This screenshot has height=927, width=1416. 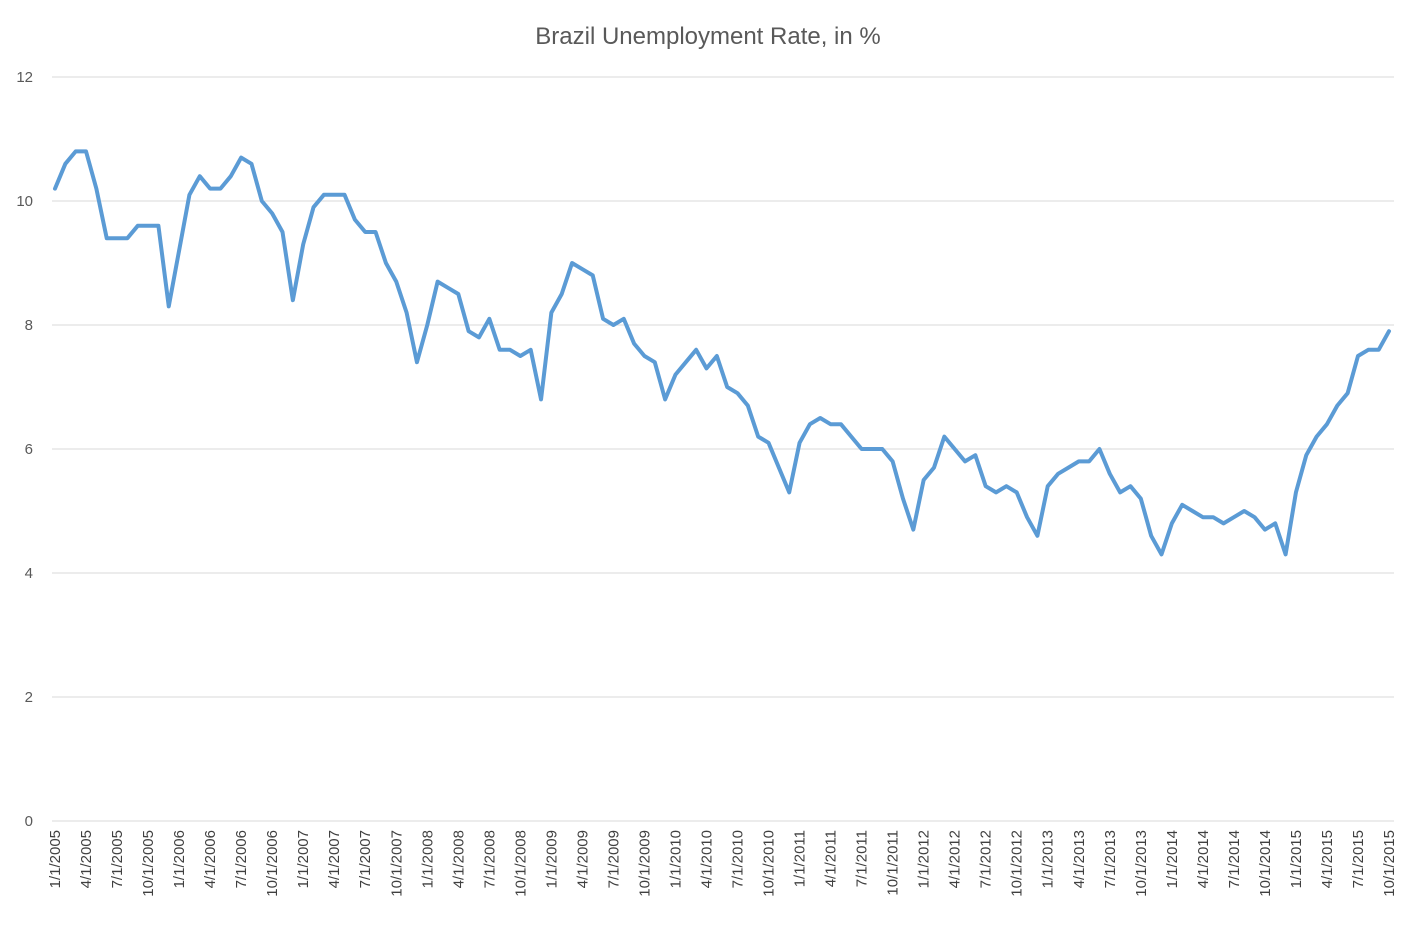 What do you see at coordinates (241, 859) in the screenshot?
I see `x-tick-label: 7/1/2006` at bounding box center [241, 859].